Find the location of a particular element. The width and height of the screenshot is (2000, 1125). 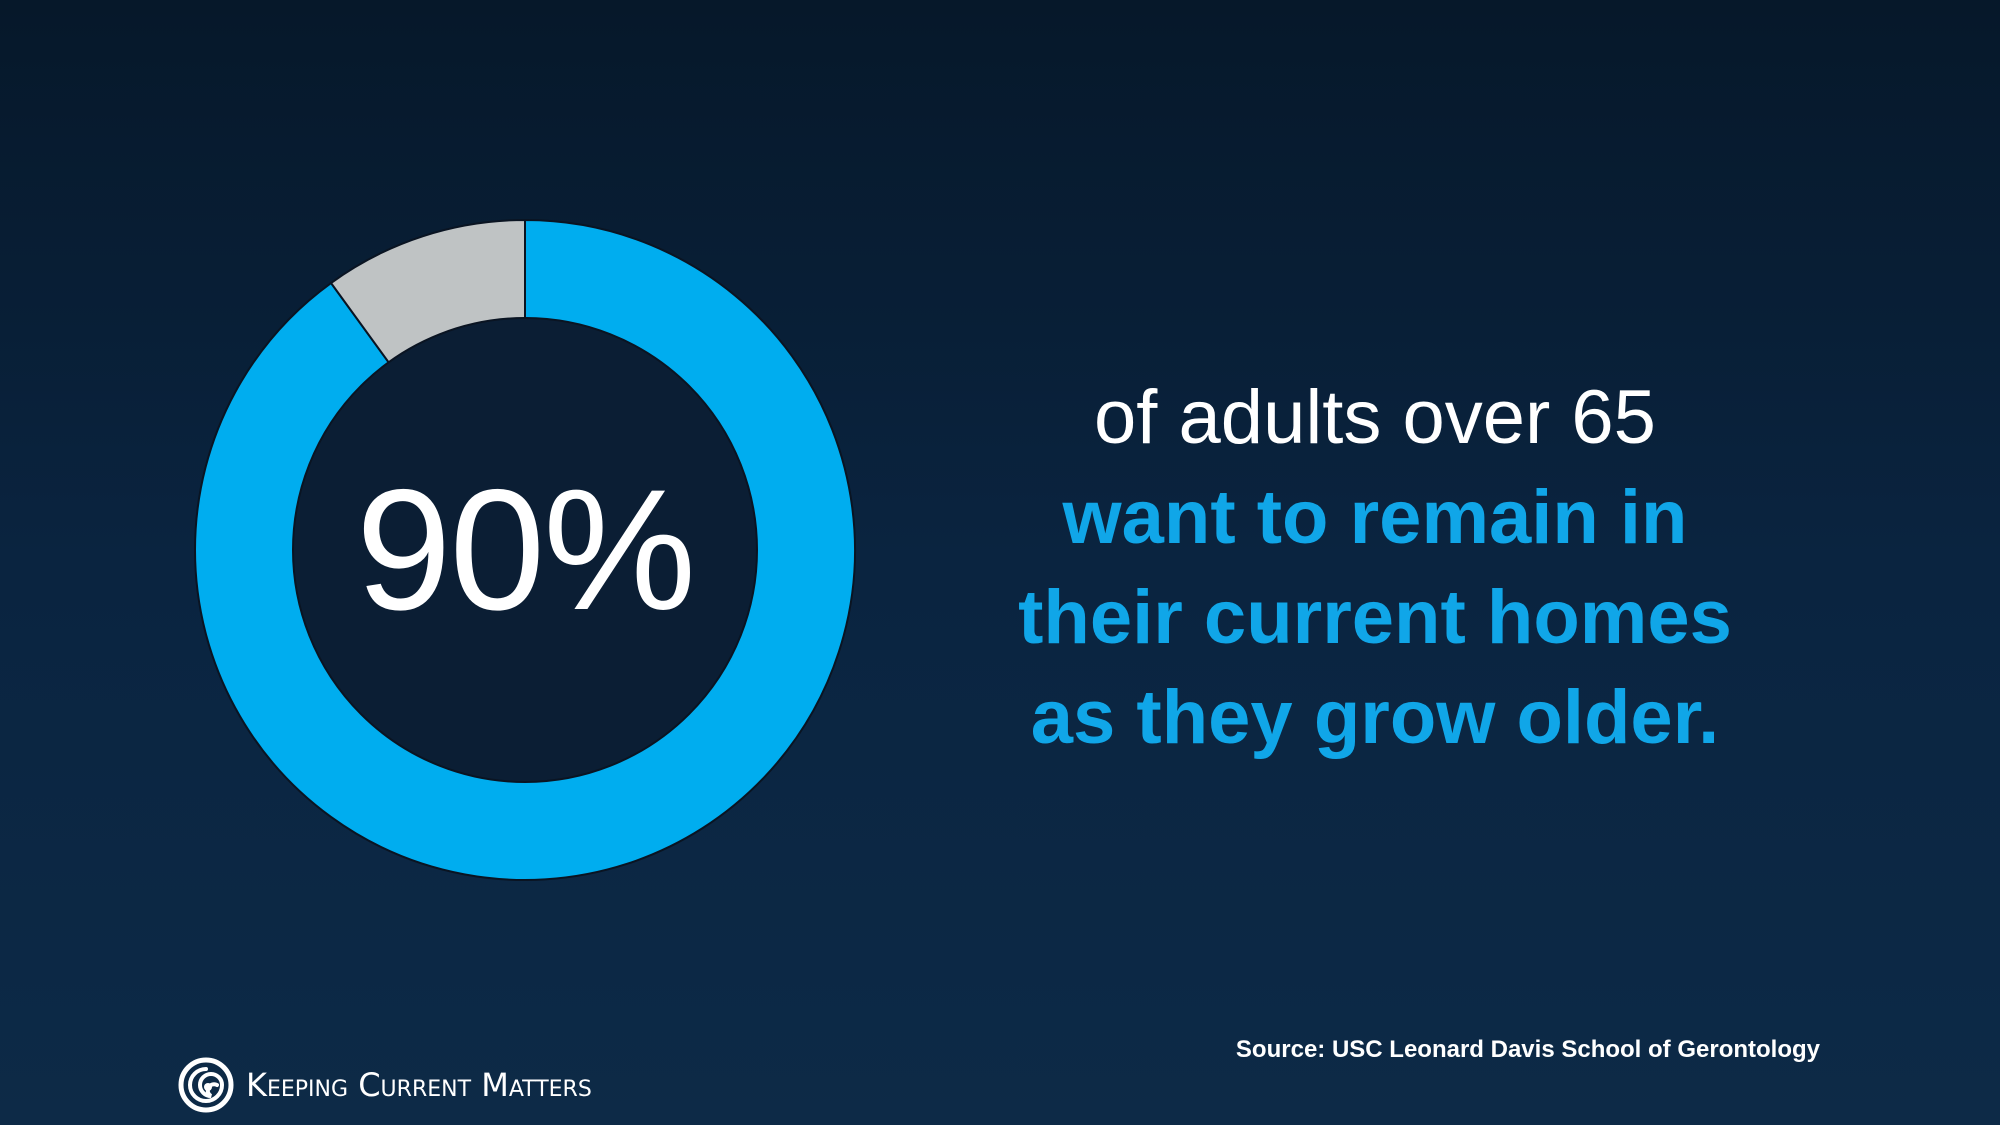

donut-hole is located at coordinates (525, 550).